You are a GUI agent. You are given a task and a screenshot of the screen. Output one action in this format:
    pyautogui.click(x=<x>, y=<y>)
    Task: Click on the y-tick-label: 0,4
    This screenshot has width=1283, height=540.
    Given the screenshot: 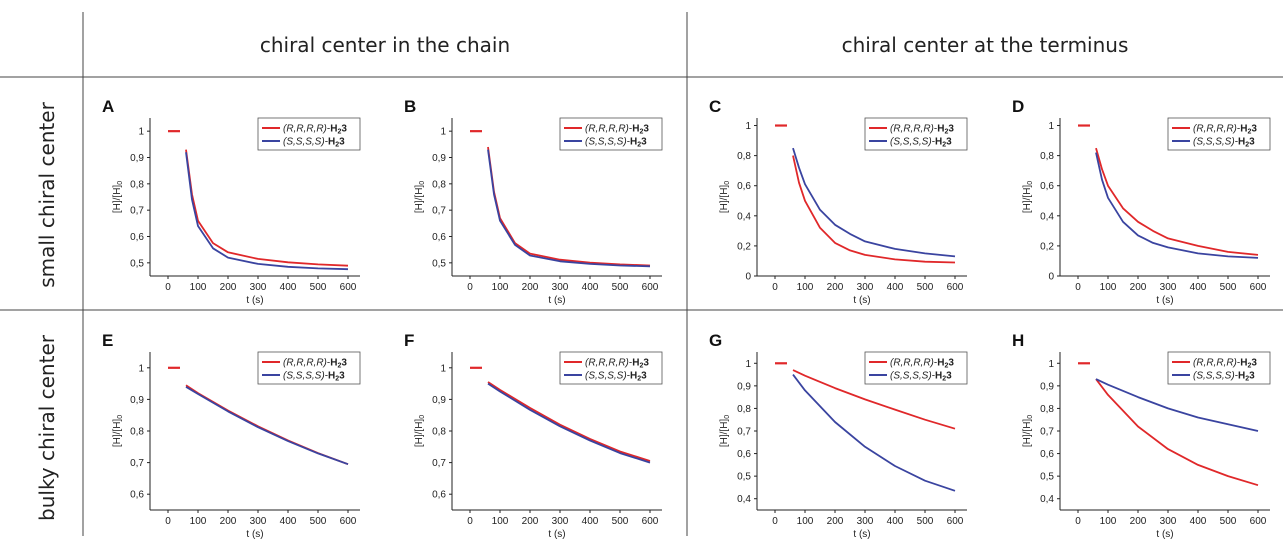 What is the action you would take?
    pyautogui.click(x=1047, y=499)
    